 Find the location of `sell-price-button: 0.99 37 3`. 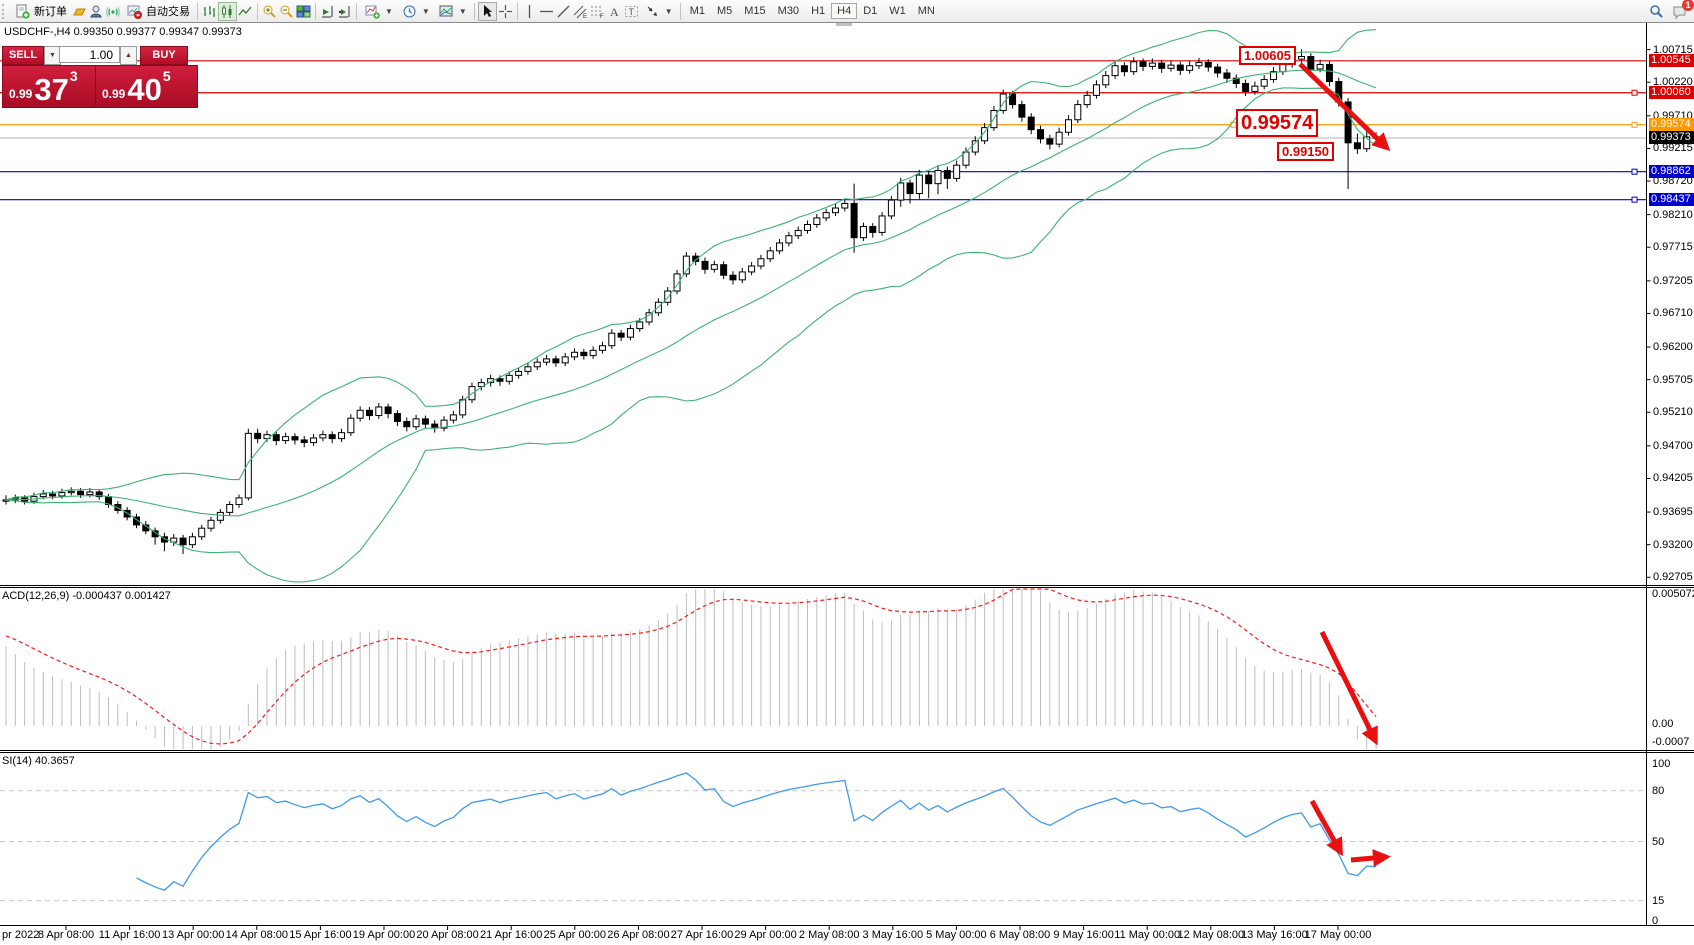

sell-price-button: 0.99 37 3 is located at coordinates (50, 86).